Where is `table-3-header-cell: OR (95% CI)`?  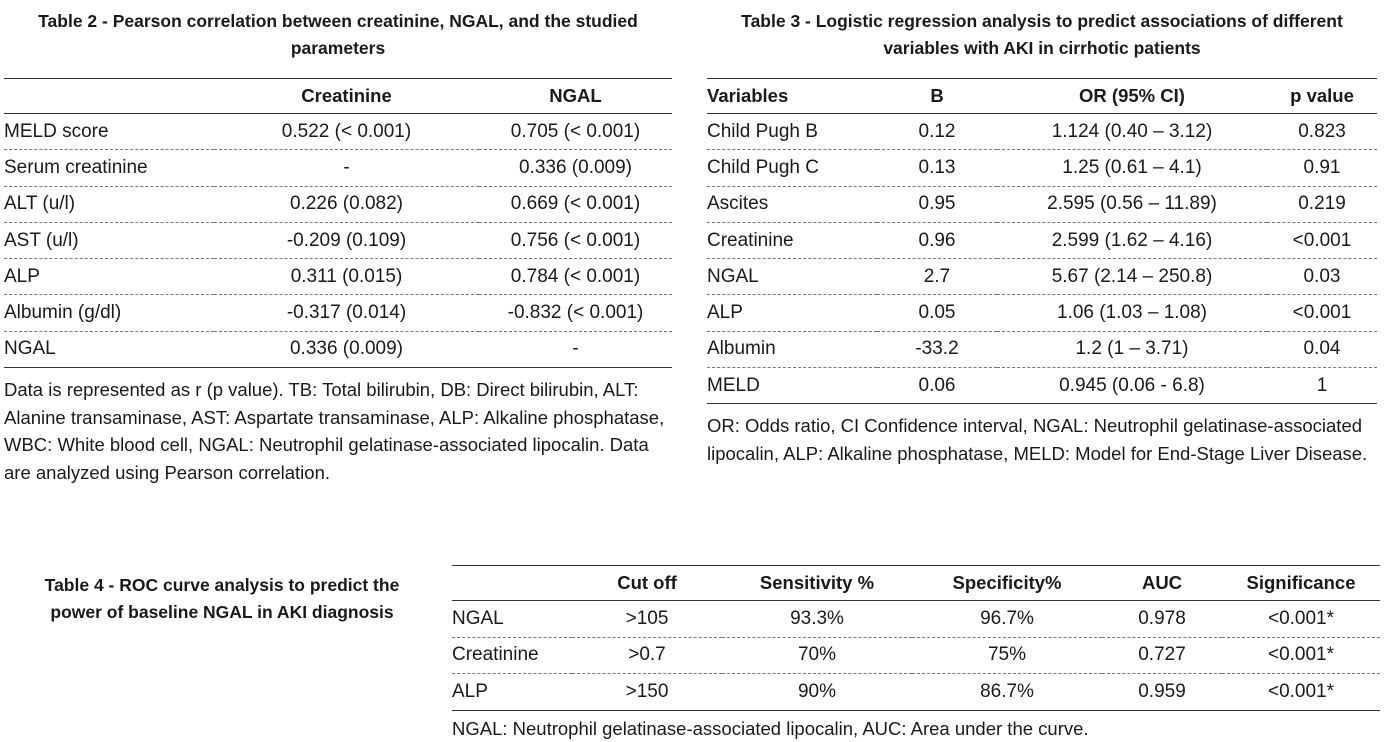
table-3-header-cell: OR (95% CI) is located at coordinates (1132, 96).